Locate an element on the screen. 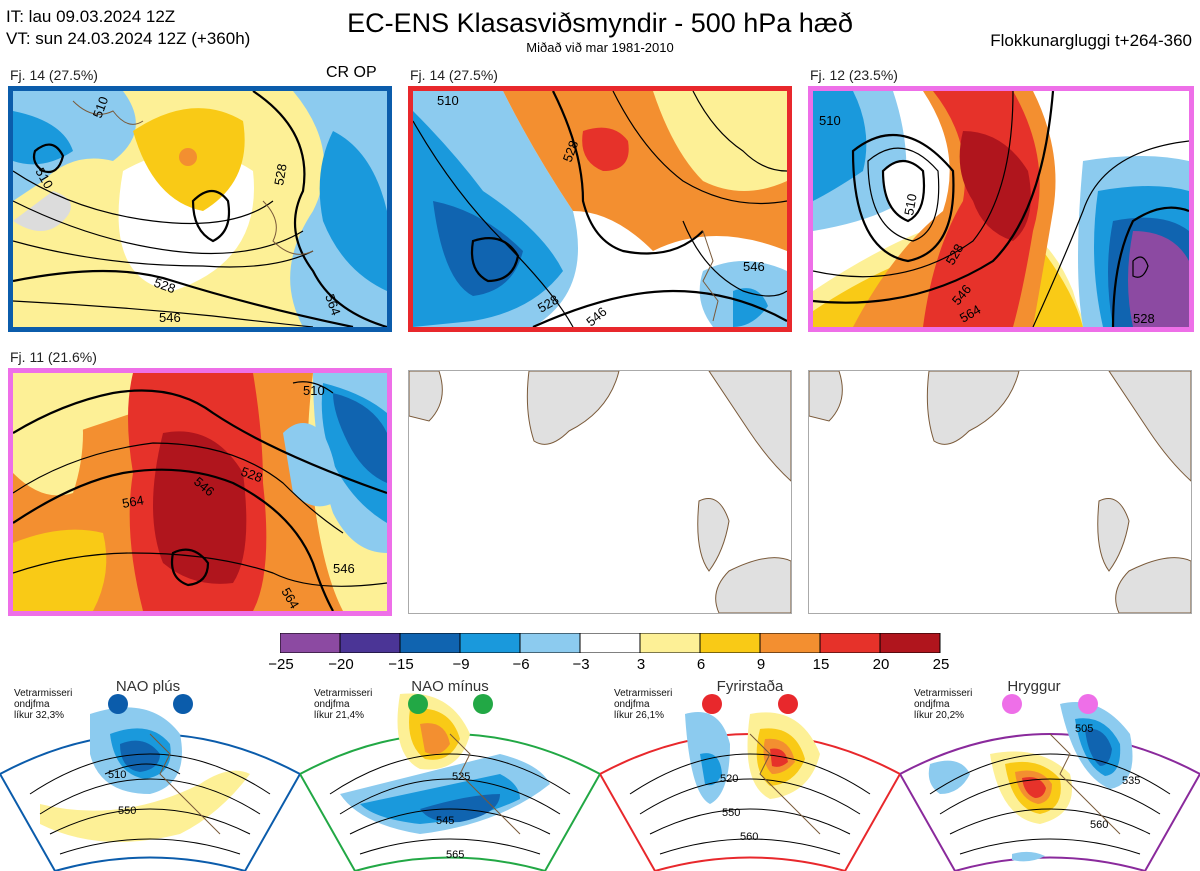 This screenshot has width=1200, height=871. regime-note: Vetrarmisseri ondjfma líkur 20,2% is located at coordinates (943, 704).